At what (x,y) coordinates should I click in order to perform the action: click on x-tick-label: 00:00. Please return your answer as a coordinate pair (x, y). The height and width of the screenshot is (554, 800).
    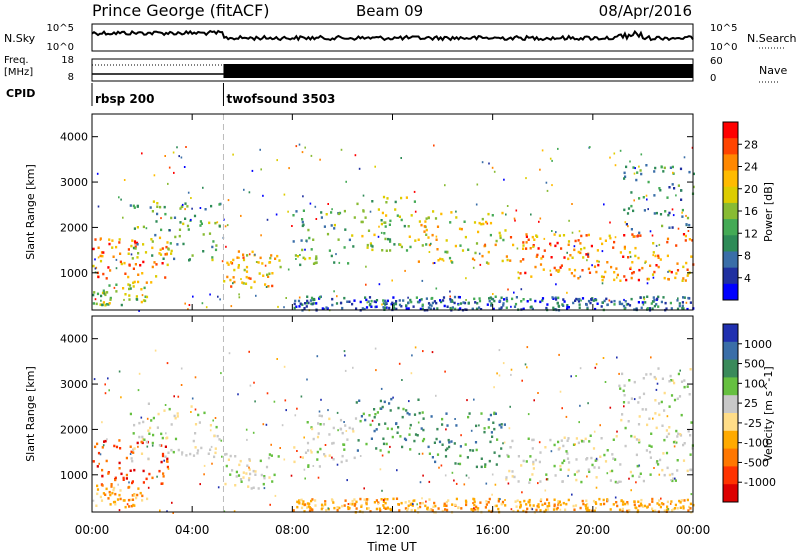
    Looking at the image, I should click on (92, 530).